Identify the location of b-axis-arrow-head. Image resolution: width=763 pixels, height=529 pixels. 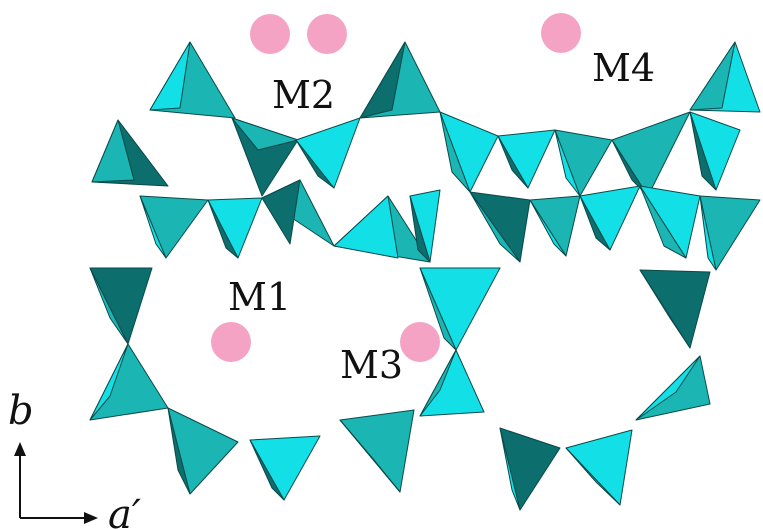
(20, 449).